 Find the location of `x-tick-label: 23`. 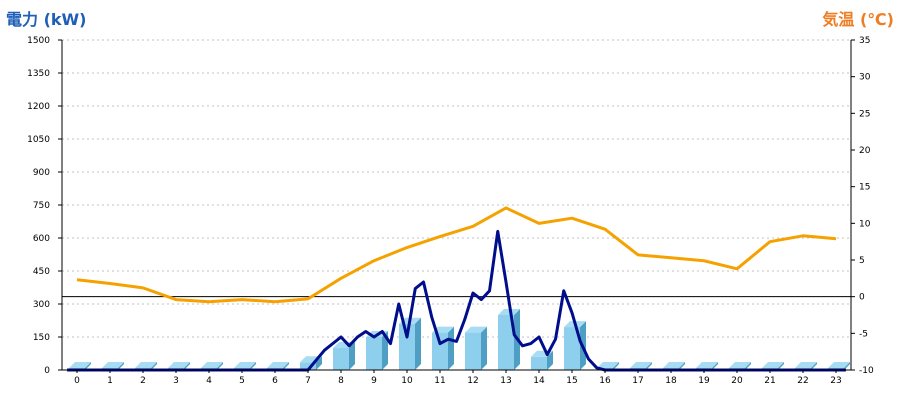

x-tick-label: 23 is located at coordinates (835, 381).